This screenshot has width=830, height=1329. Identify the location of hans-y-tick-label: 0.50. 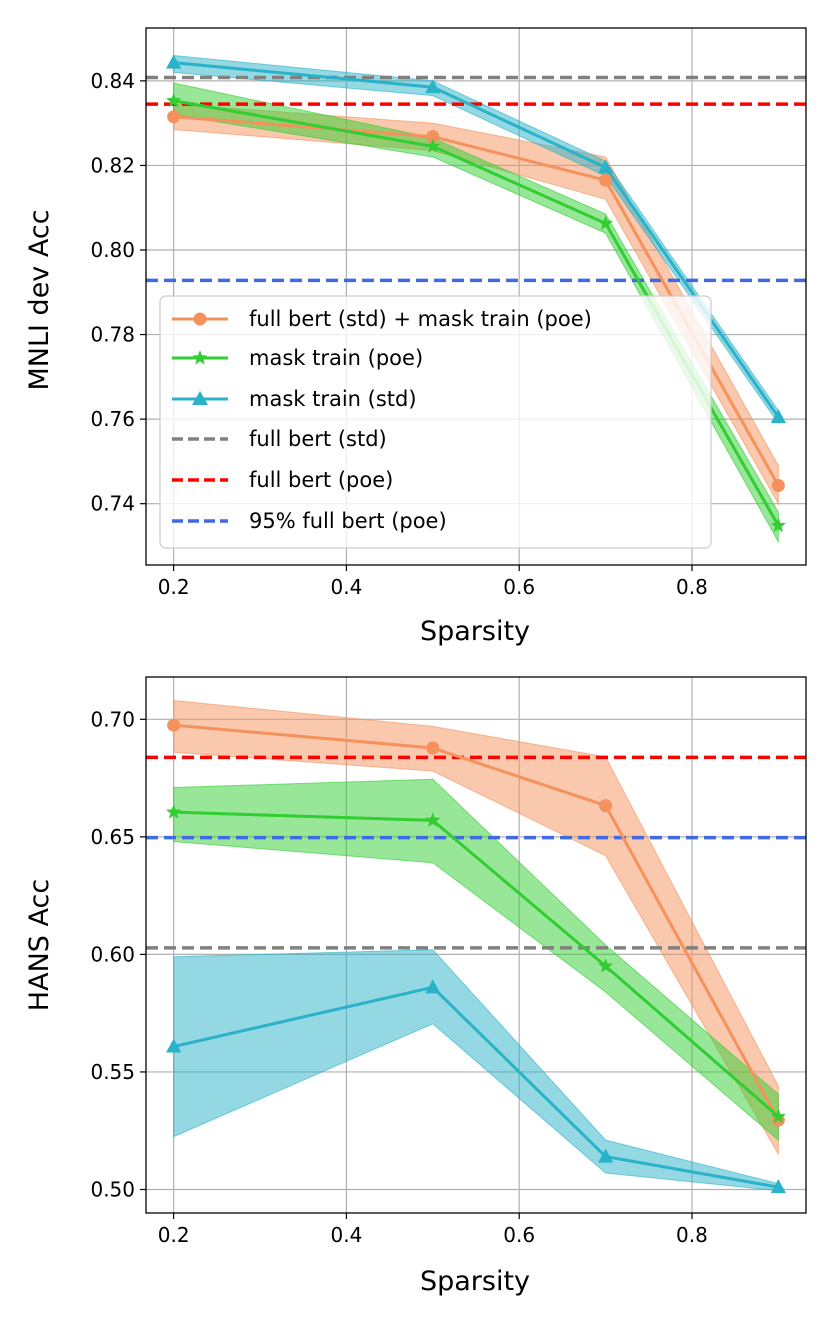
(112, 1189).